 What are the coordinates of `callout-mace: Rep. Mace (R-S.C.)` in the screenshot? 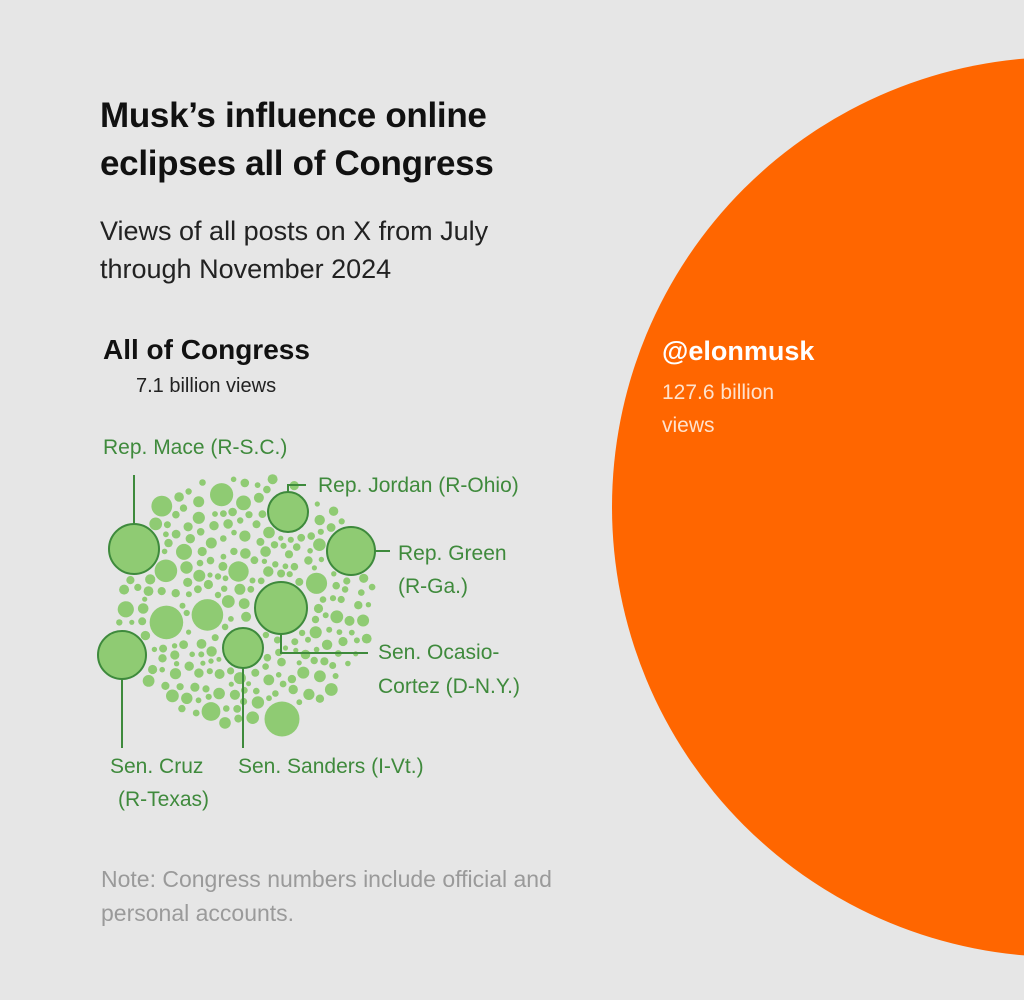 It's located at (195, 447).